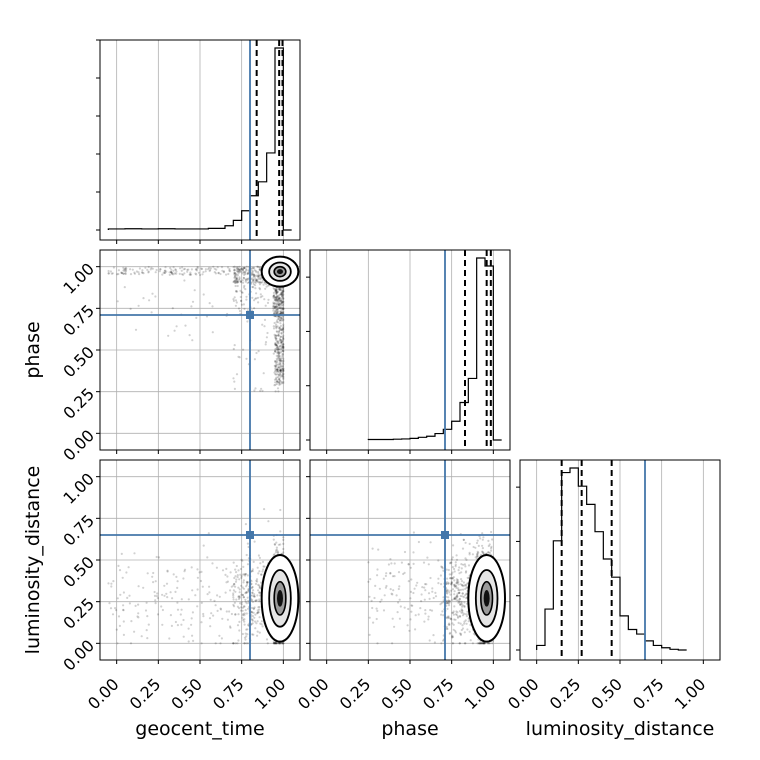 This screenshot has width=760, height=760. Describe the element at coordinates (200, 140) in the screenshot. I see `hist-panel-geocent_time-frame` at that location.